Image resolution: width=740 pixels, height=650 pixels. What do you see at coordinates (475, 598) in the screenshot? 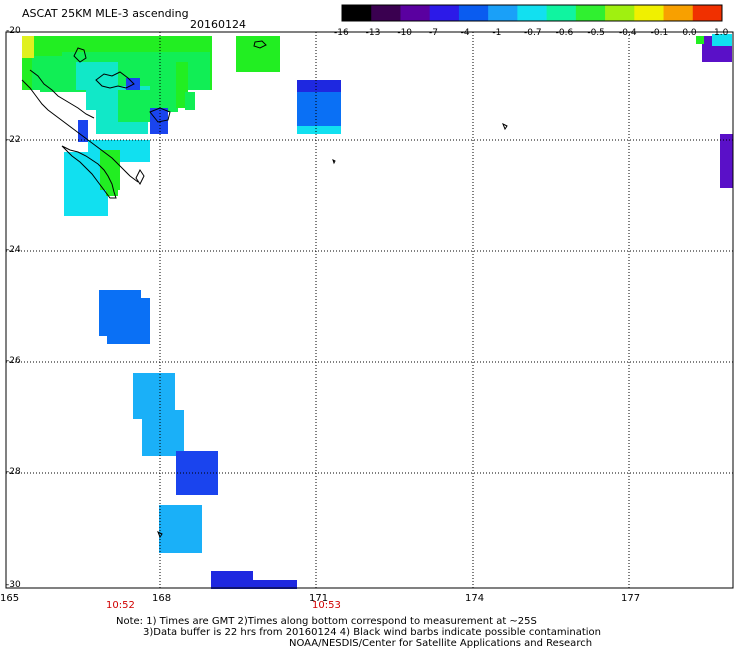
I see `lon-label: 174` at bounding box center [475, 598].